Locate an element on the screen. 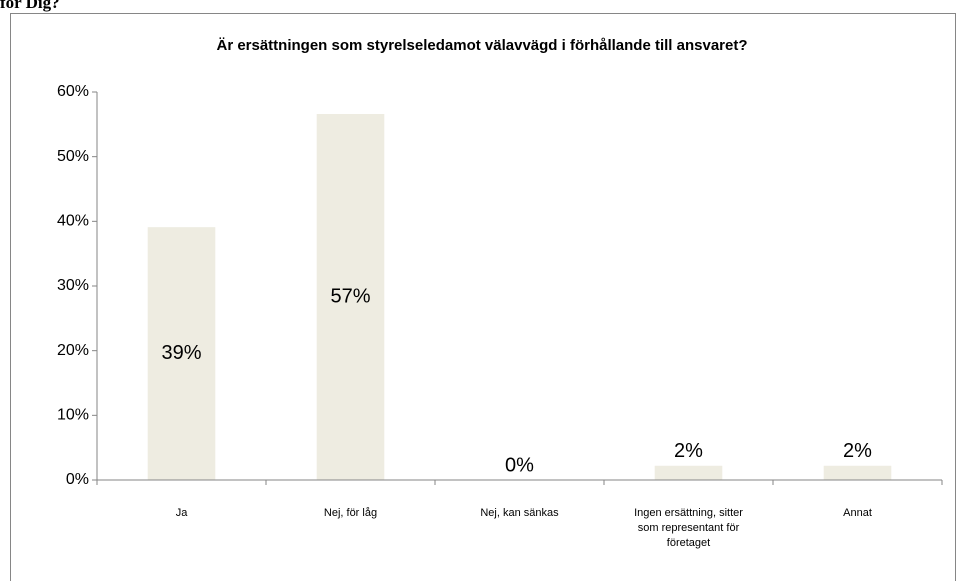  y-tick-label: 50% is located at coordinates (73, 156).